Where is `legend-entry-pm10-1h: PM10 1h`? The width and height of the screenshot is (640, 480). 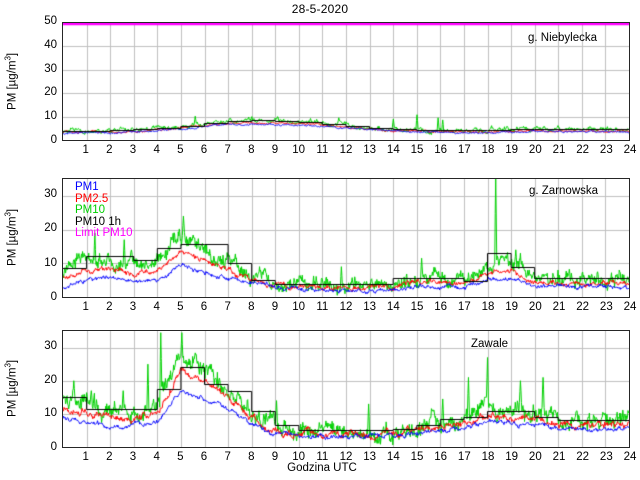 legend-entry-pm10-1h: PM10 1h is located at coordinates (98, 221).